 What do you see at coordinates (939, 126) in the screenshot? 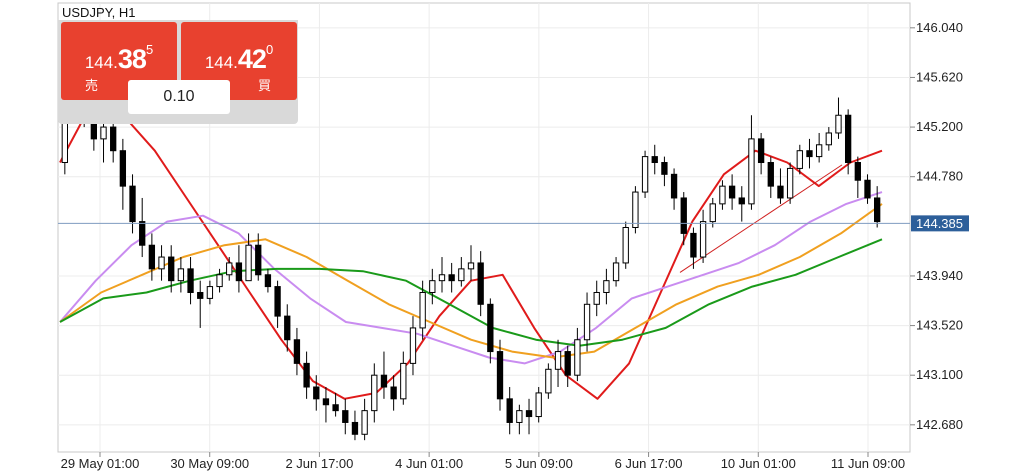
I see `y-tick-label: 145.200` at bounding box center [939, 126].